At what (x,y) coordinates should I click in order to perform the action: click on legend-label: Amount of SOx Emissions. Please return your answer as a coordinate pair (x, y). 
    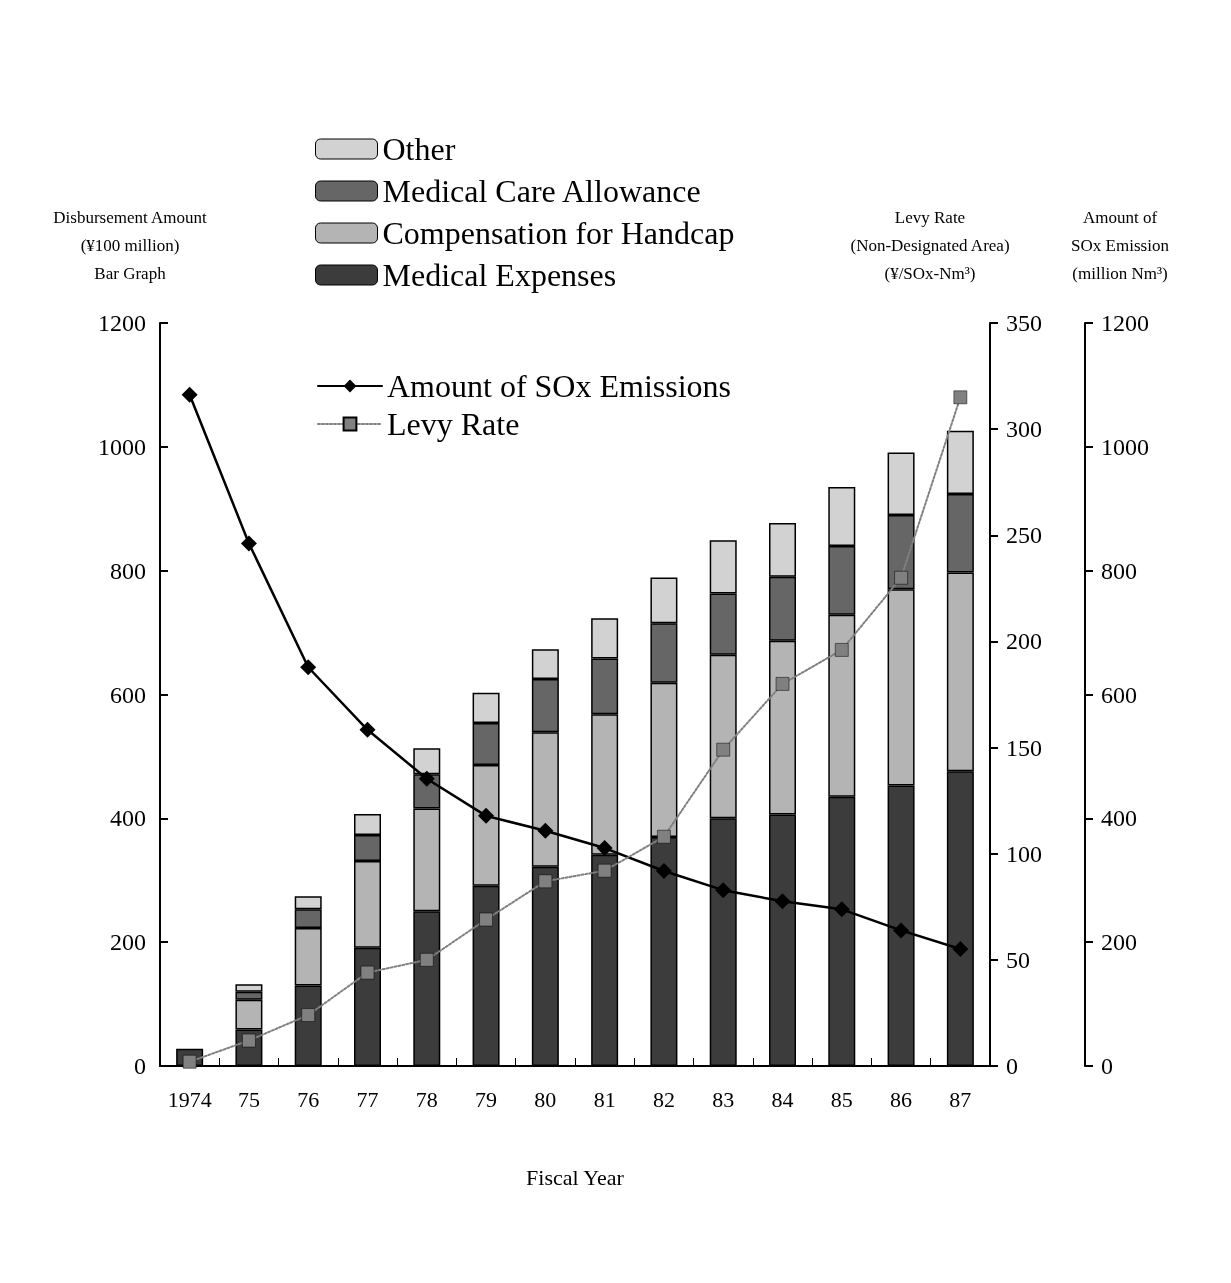
    Looking at the image, I should click on (559, 386).